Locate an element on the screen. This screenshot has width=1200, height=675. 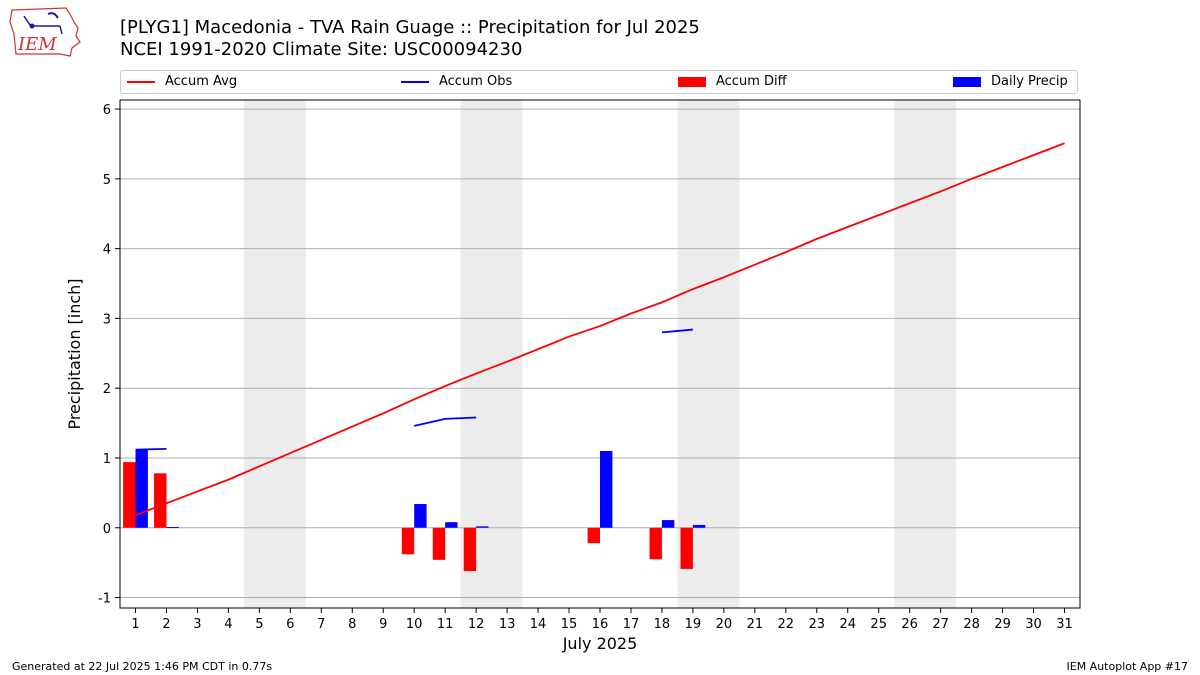
legend-item-accum-avg: Accum Avg is located at coordinates (182, 81).